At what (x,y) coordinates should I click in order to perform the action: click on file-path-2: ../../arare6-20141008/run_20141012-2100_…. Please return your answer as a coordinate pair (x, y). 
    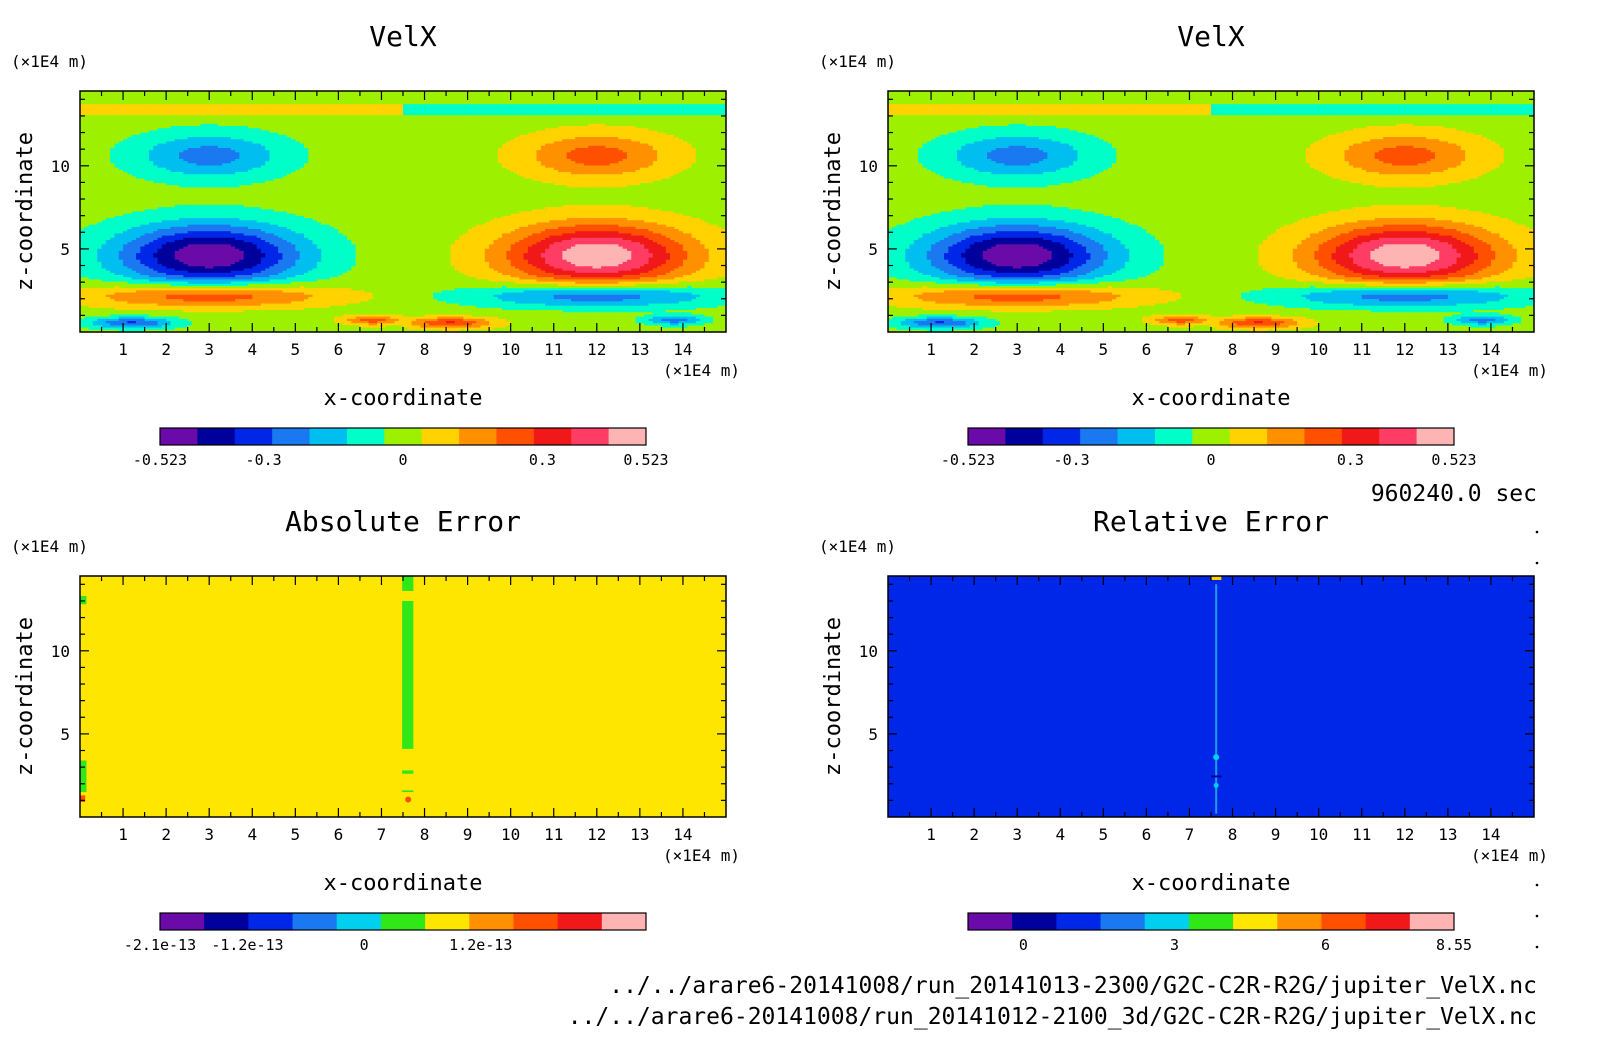
    Looking at the image, I should click on (1052, 1017).